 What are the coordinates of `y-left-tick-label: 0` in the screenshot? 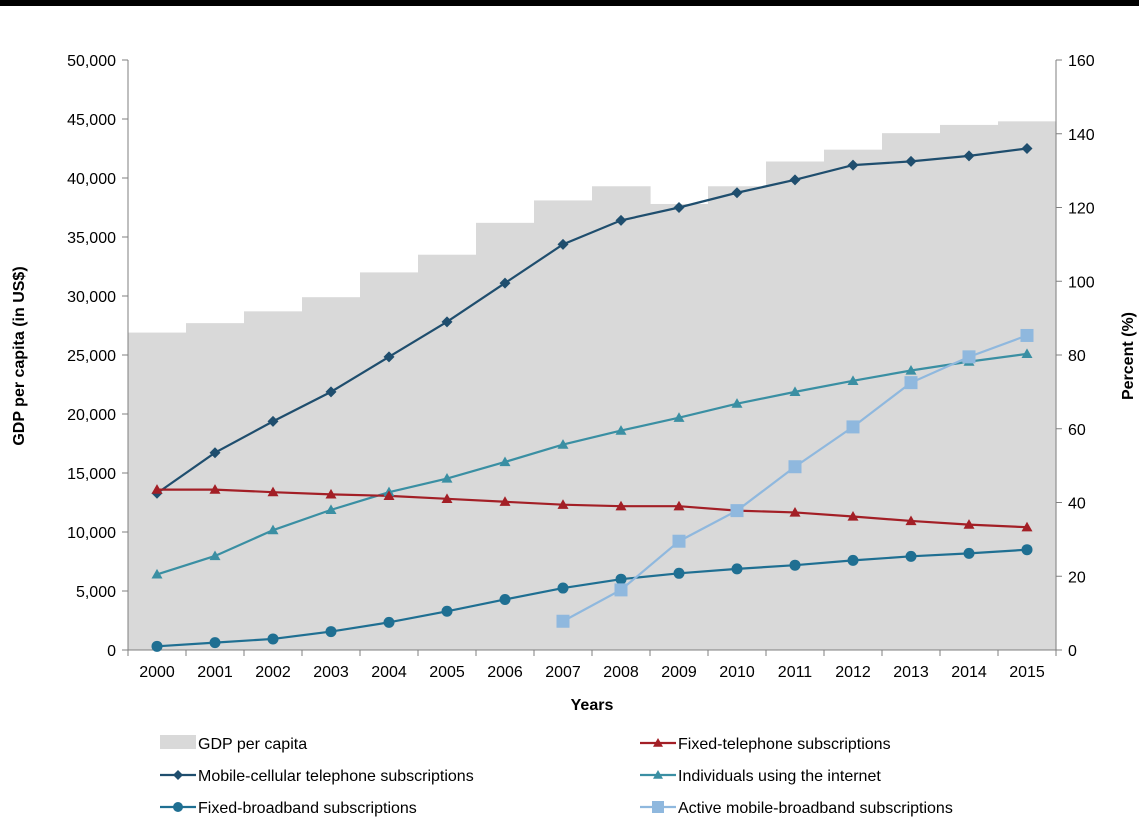 It's located at (111, 651).